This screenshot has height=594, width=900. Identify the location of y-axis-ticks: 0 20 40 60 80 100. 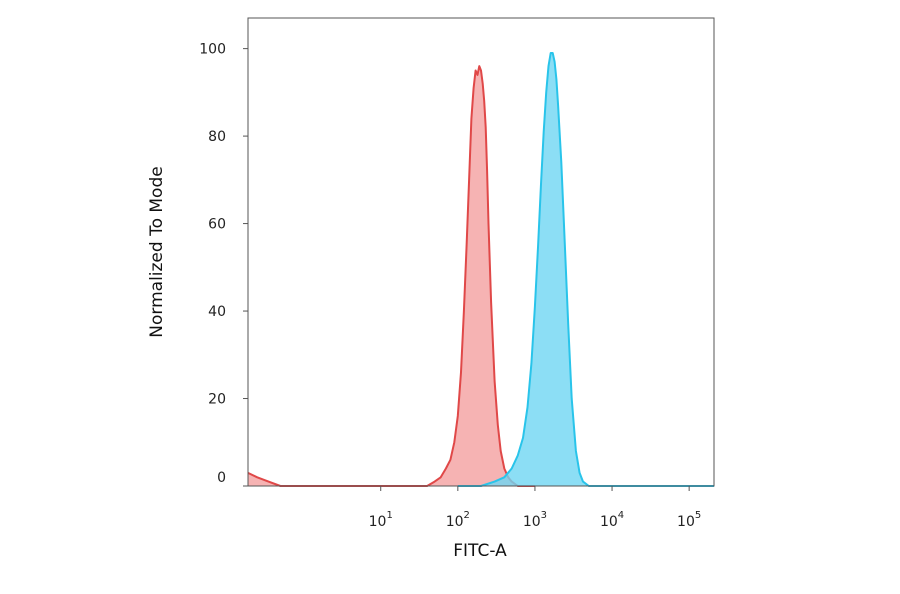
(223, 264).